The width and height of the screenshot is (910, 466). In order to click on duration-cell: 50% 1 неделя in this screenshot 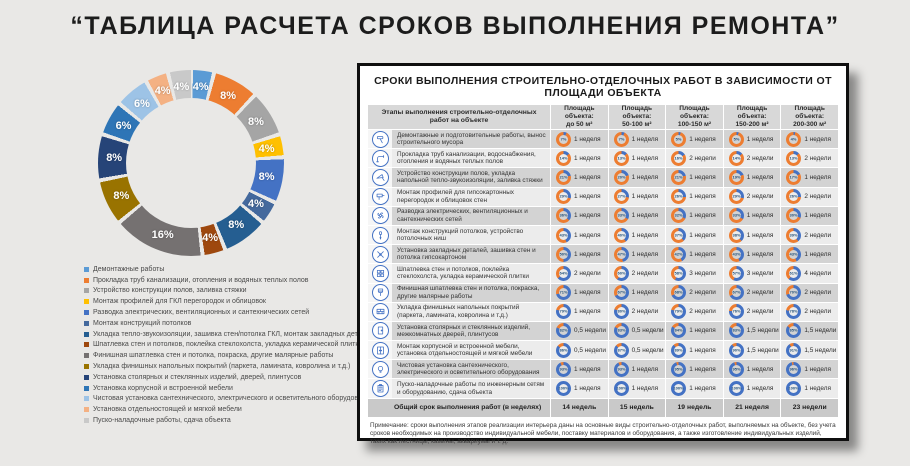, I will do `click(579, 254)`.